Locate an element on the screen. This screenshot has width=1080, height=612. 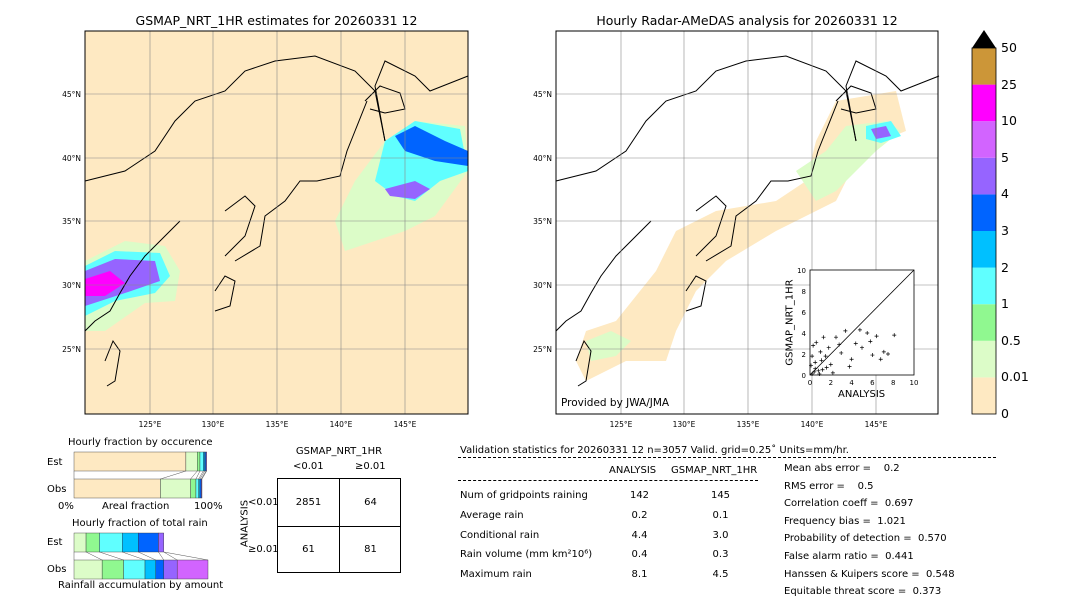
rain-obs-label: Obs is located at coordinates (57, 569).